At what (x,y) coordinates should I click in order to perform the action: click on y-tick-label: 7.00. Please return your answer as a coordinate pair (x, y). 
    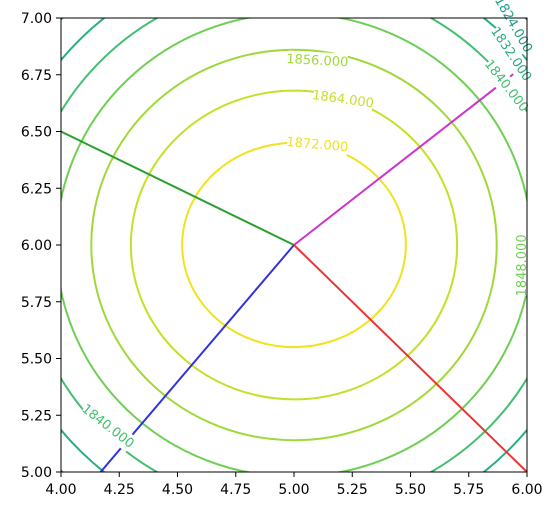
    Looking at the image, I should click on (36, 19).